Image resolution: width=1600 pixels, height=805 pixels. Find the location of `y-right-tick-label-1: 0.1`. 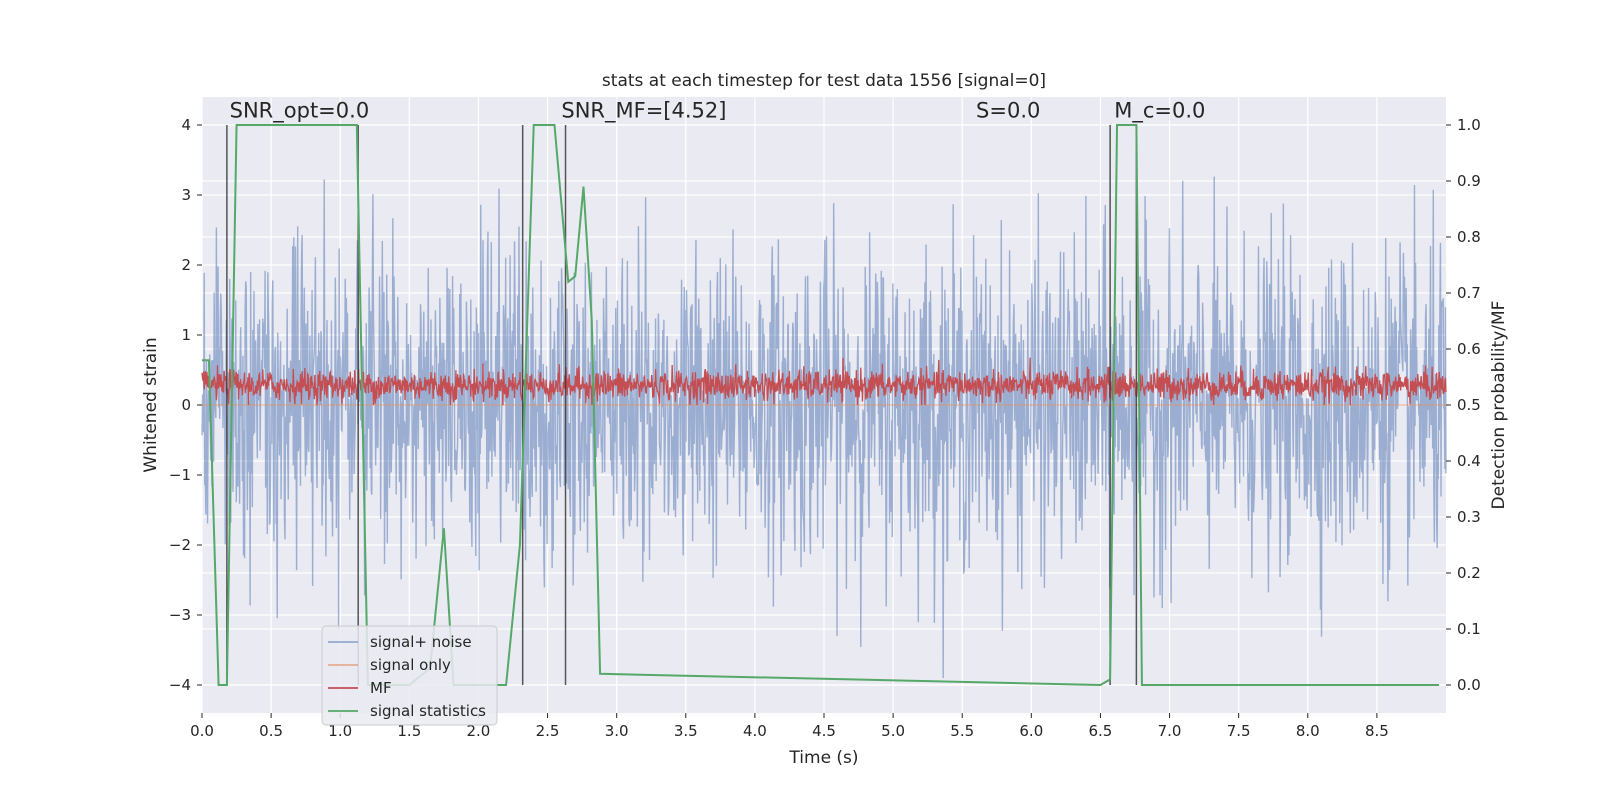

y-right-tick-label-1: 0.1 is located at coordinates (1469, 629).